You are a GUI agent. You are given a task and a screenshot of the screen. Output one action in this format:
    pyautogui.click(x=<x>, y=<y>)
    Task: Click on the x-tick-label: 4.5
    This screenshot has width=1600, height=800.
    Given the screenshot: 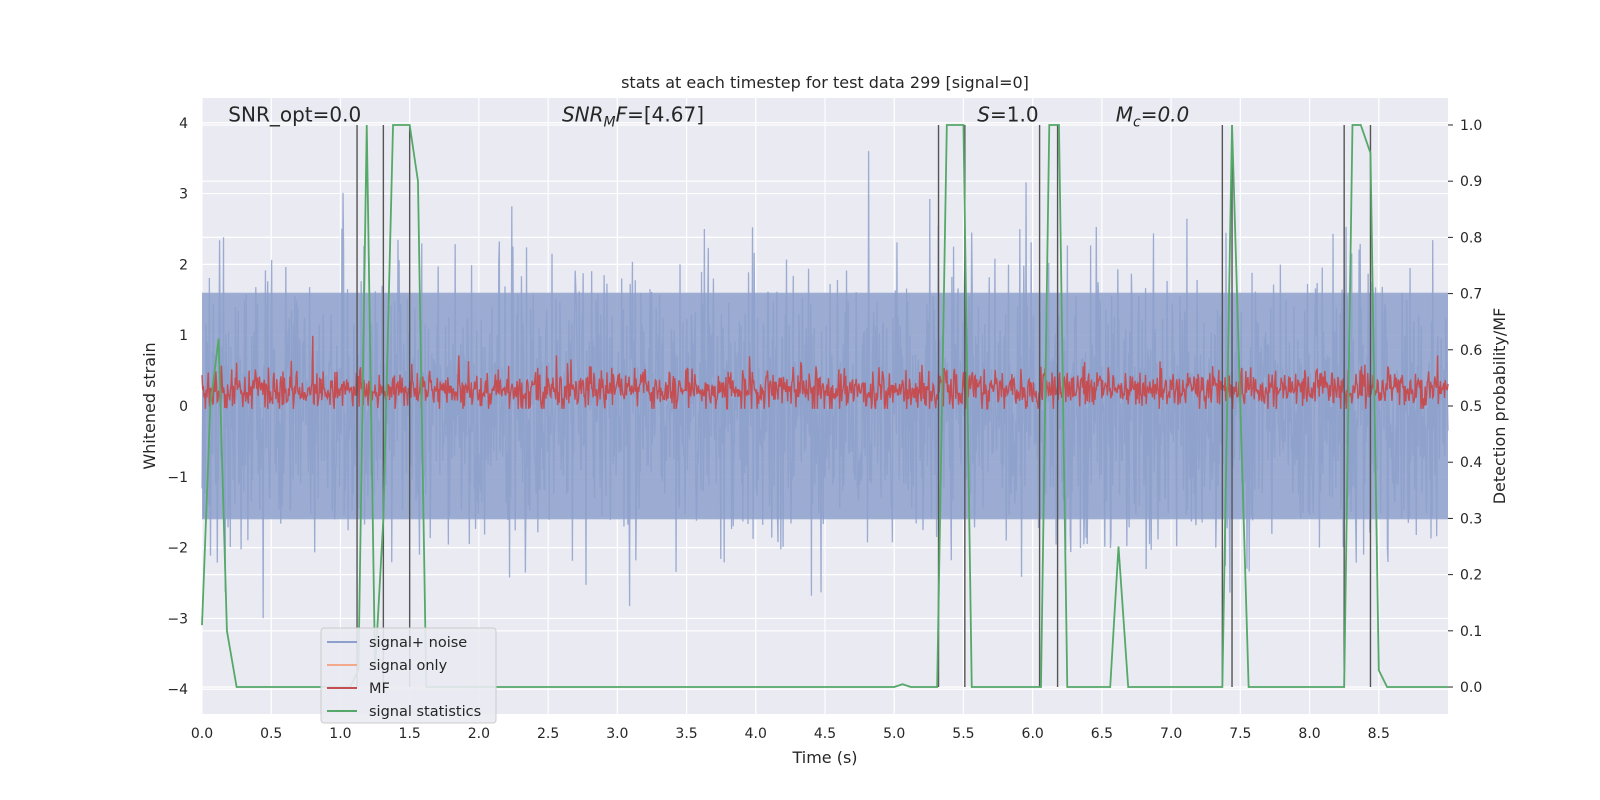 What is the action you would take?
    pyautogui.click(x=825, y=734)
    